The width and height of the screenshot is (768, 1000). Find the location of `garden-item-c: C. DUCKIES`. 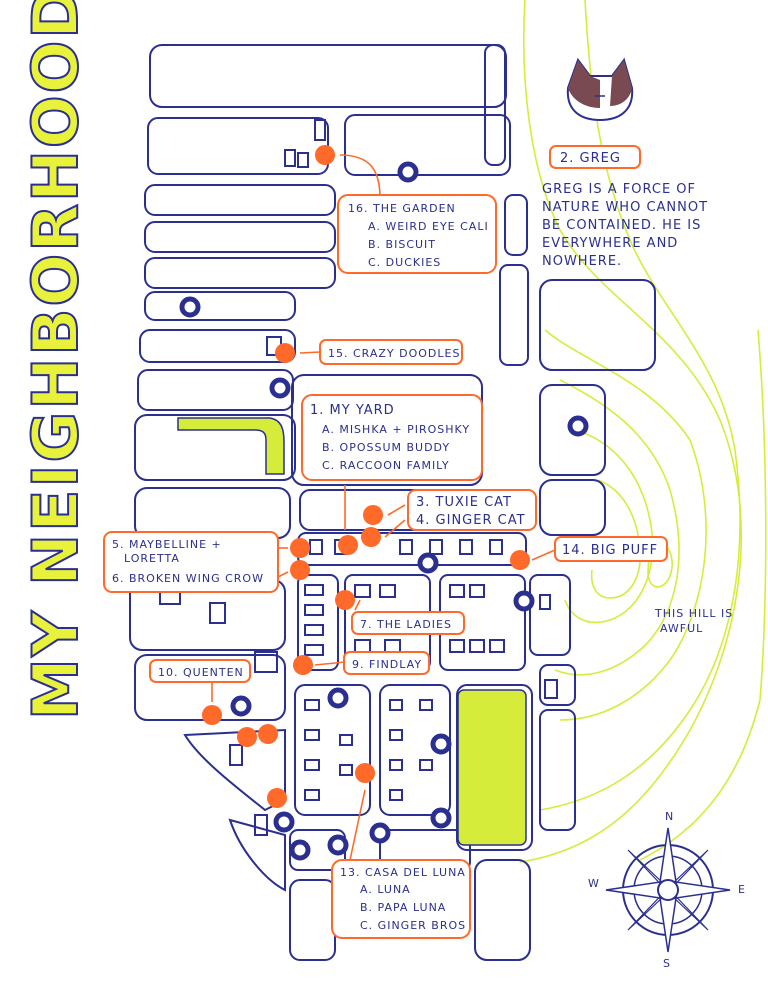

garden-item-c: C. DUCKIES is located at coordinates (404, 262).